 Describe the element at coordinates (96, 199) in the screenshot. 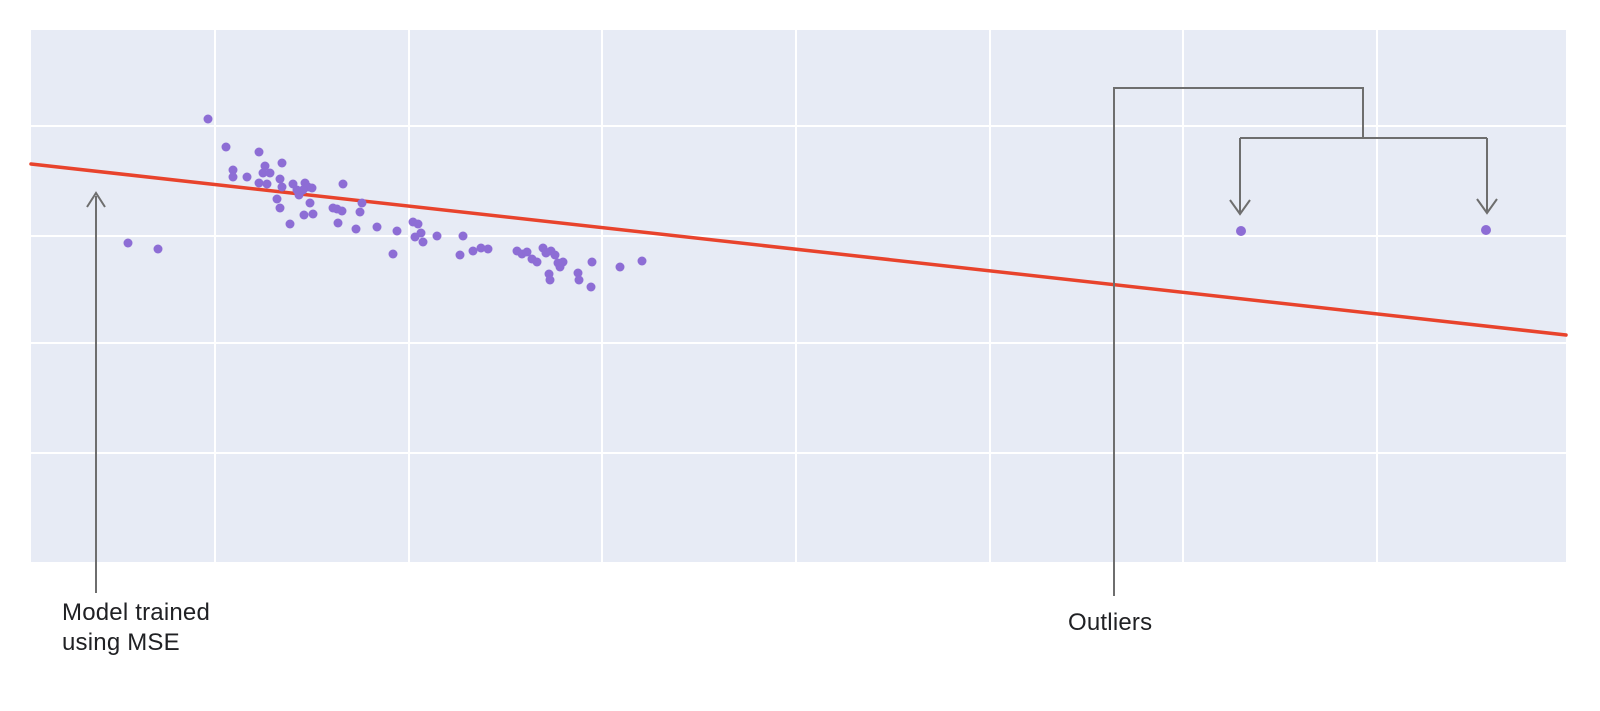

I see `mse-arrow` at that location.